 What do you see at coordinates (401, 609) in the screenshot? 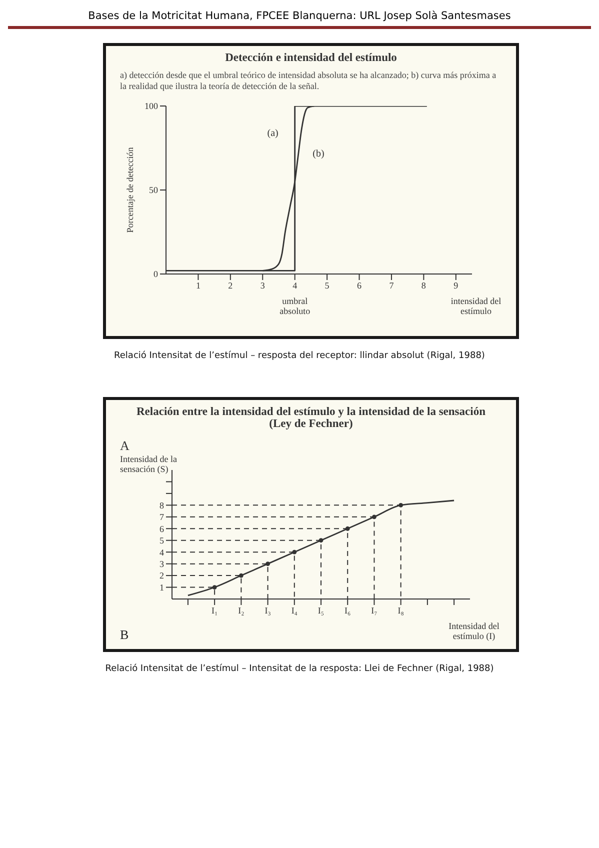
I see `x-tick-label: I₈` at bounding box center [401, 609].